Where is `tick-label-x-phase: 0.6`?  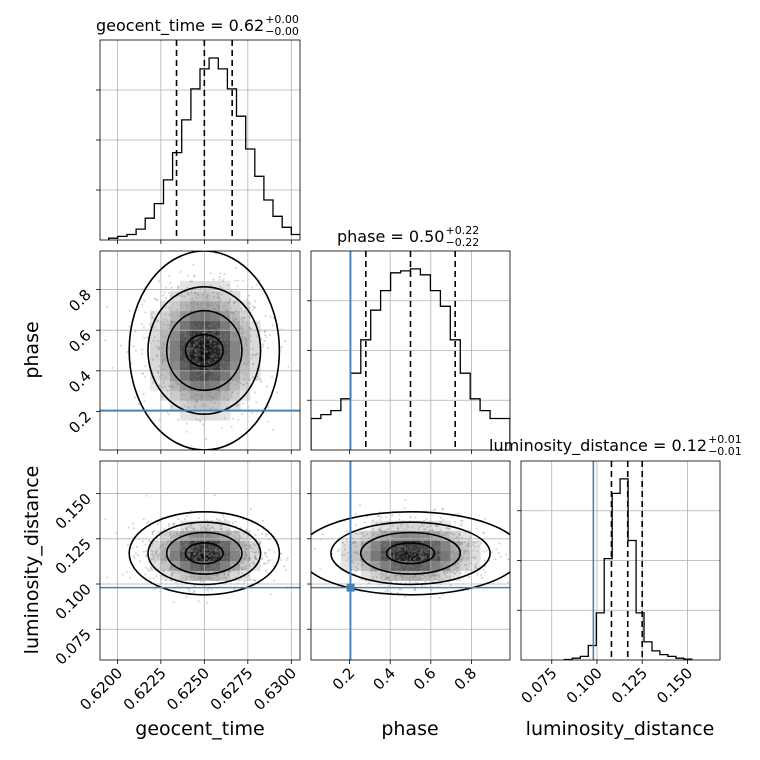
tick-label-x-phase: 0.6 is located at coordinates (425, 679).